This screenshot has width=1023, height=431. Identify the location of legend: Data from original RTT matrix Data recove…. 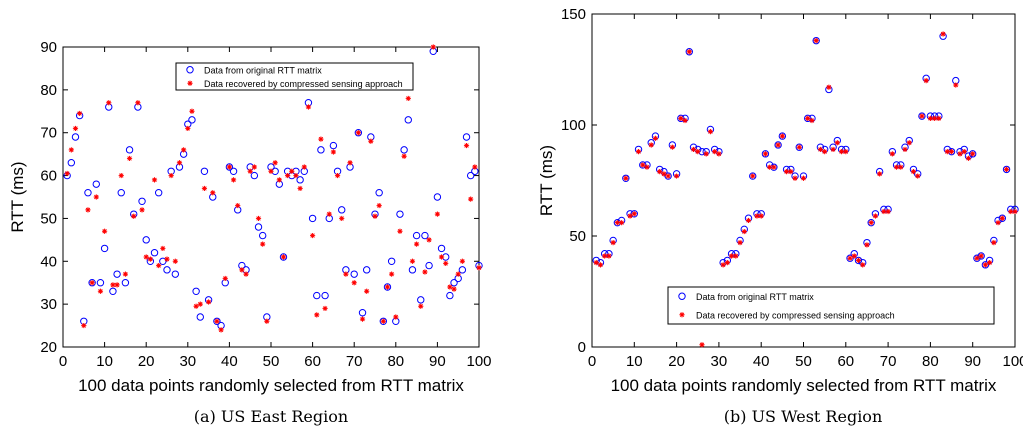
(831, 305).